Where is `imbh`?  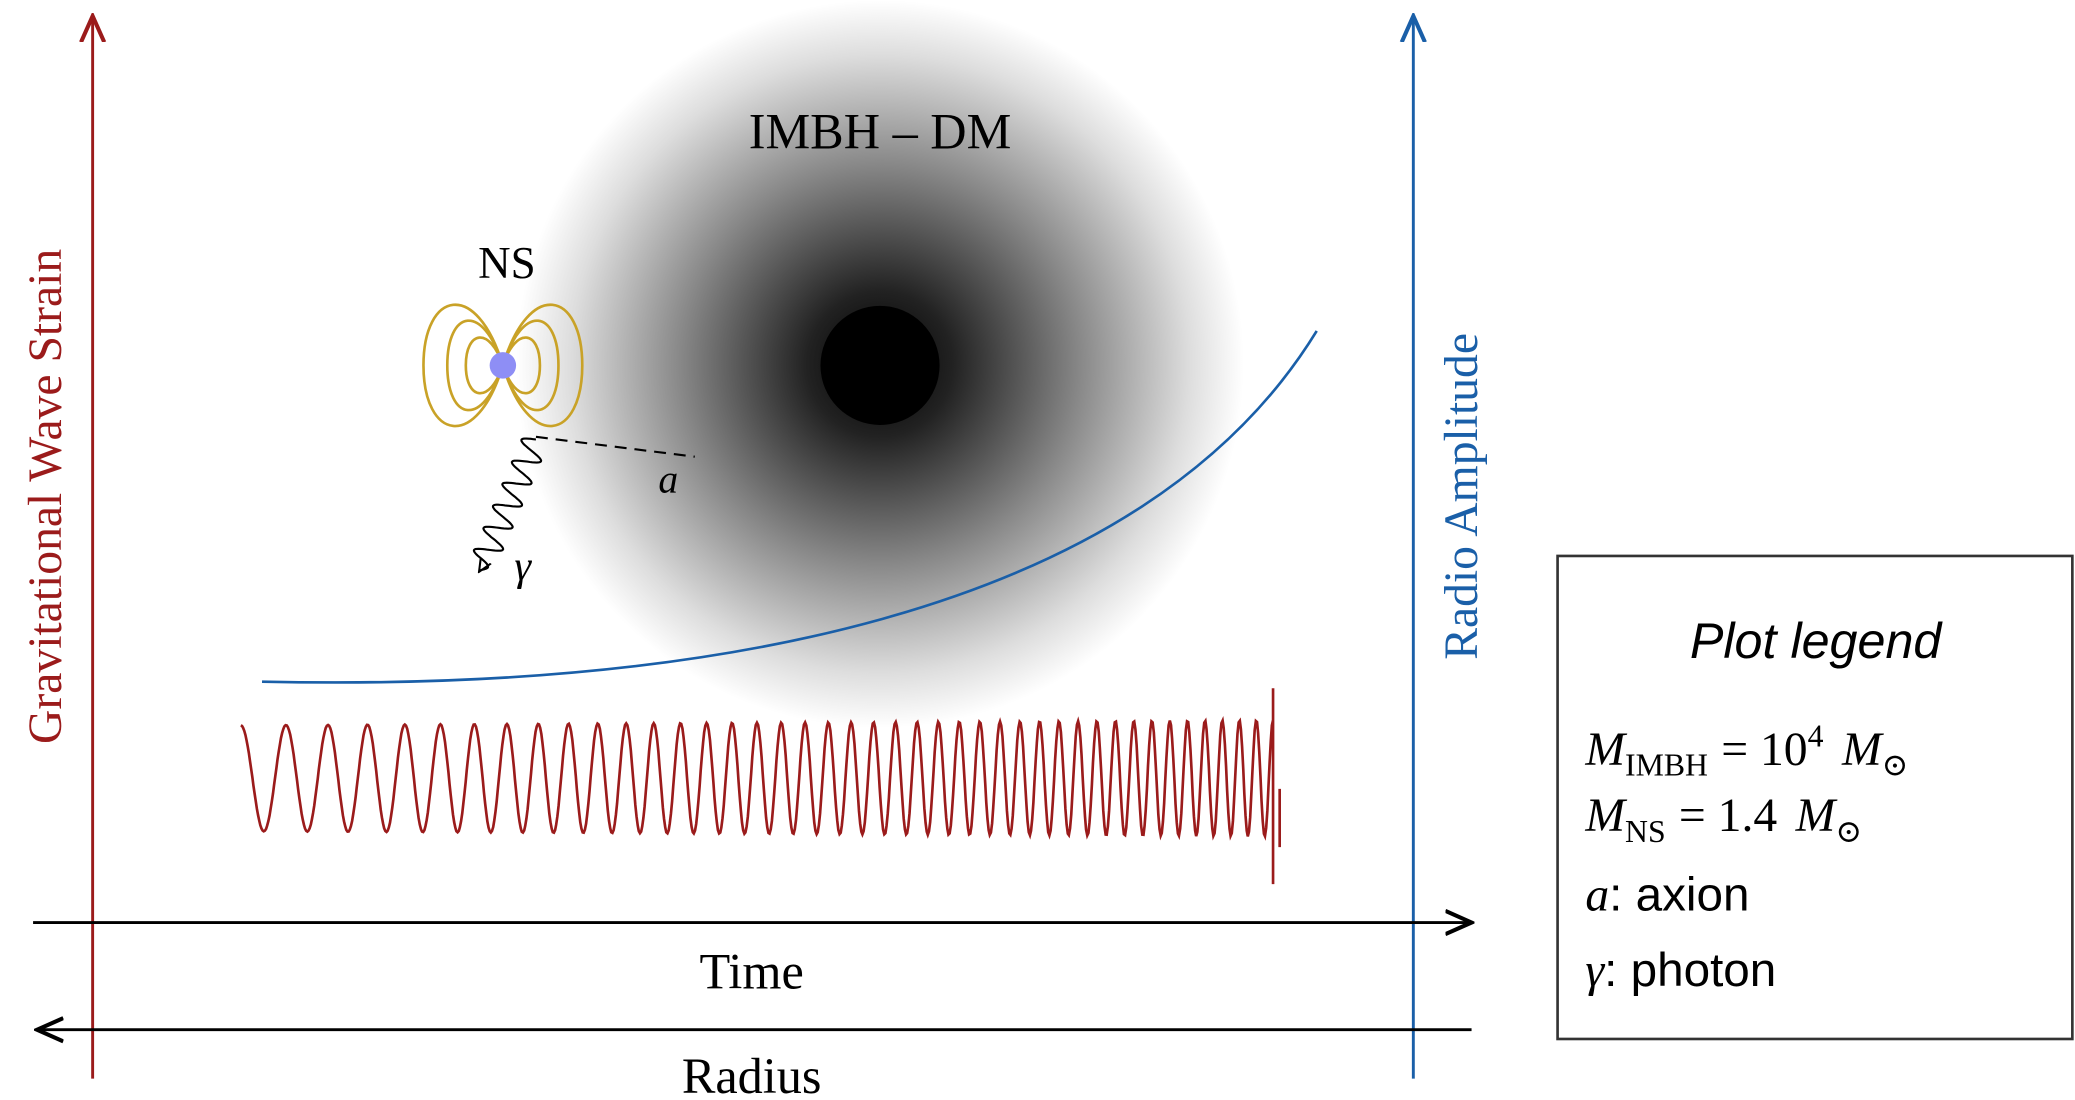
imbh is located at coordinates (880, 365).